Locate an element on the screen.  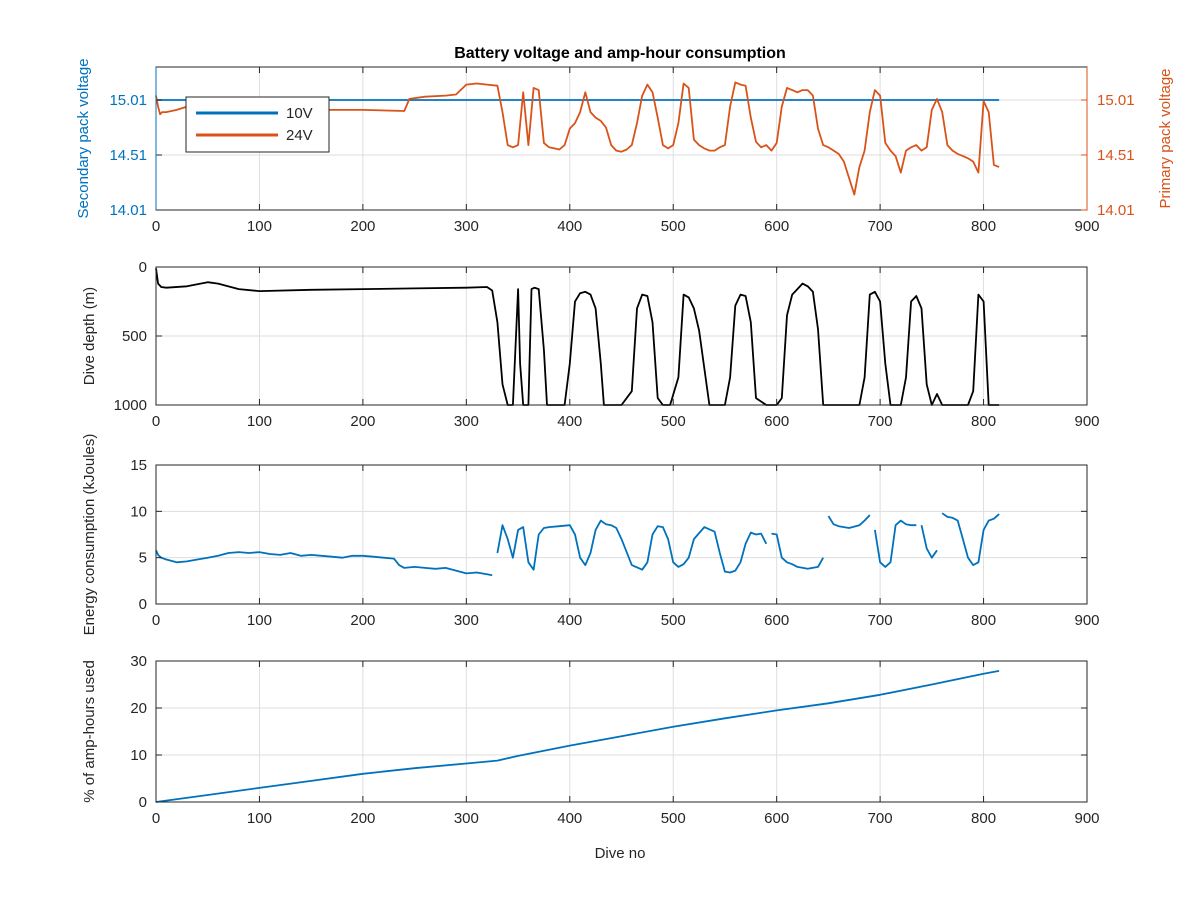
figure-title: Battery voltage and amp-hour consumption is located at coordinates (620, 53).